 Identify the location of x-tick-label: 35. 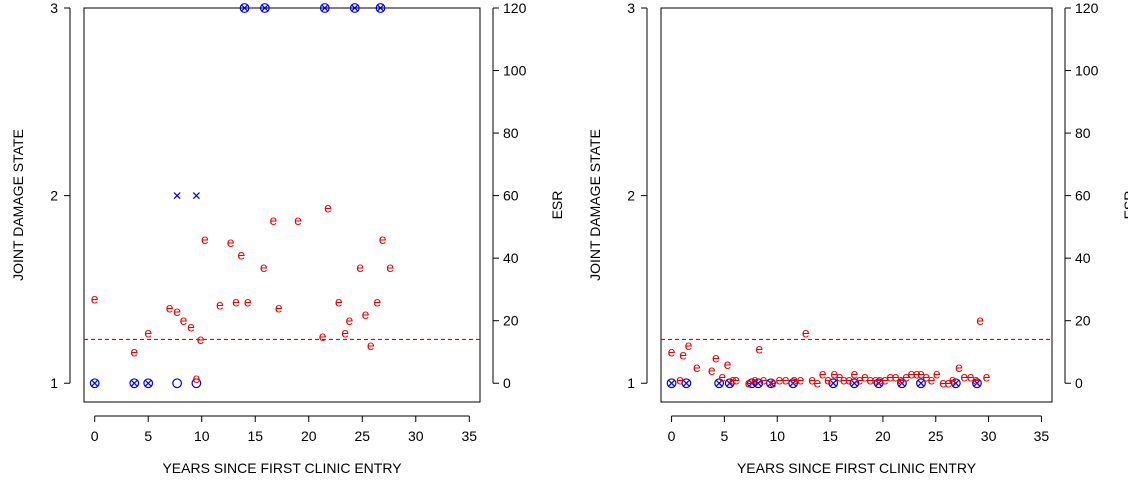
(1042, 436).